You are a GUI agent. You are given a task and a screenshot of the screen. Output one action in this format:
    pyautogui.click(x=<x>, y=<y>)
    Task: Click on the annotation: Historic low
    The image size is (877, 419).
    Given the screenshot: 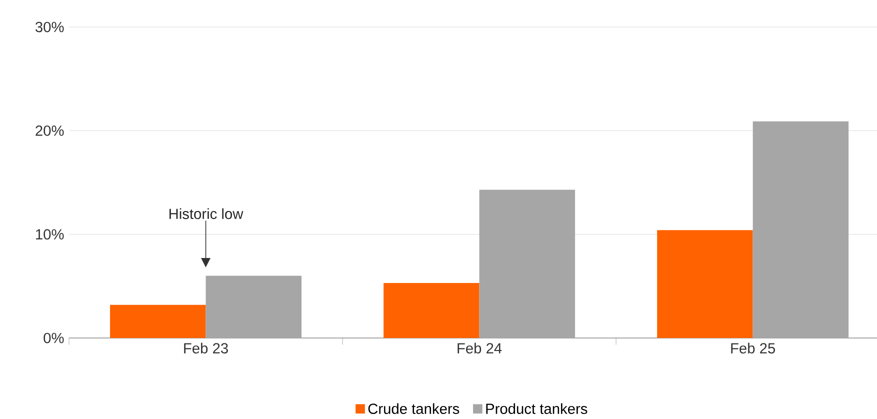 What is the action you would take?
    pyautogui.click(x=206, y=214)
    